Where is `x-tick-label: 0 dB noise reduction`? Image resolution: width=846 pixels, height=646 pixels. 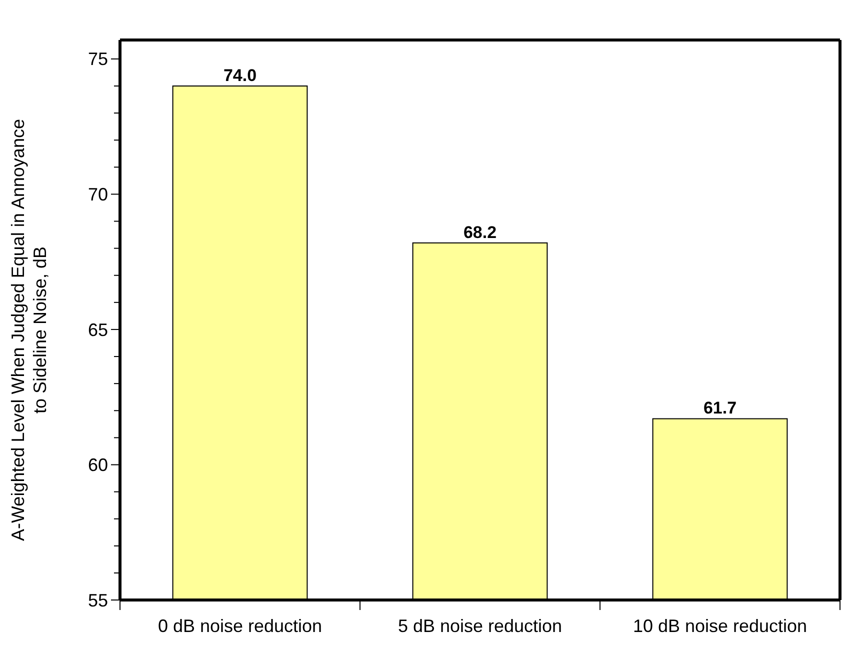
x-tick-label: 0 dB noise reduction is located at coordinates (240, 626).